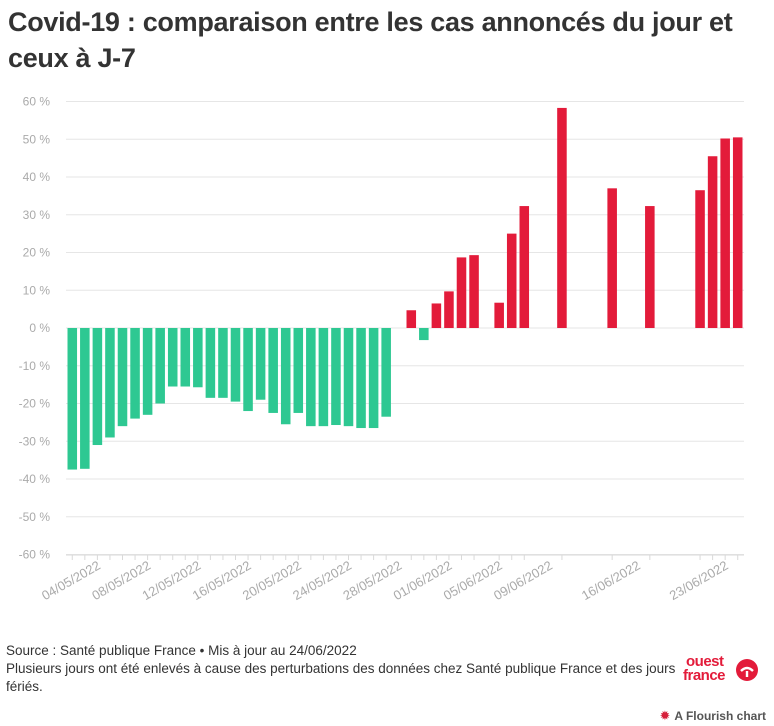  I want to click on logo-line-2: france, so click(704, 675).